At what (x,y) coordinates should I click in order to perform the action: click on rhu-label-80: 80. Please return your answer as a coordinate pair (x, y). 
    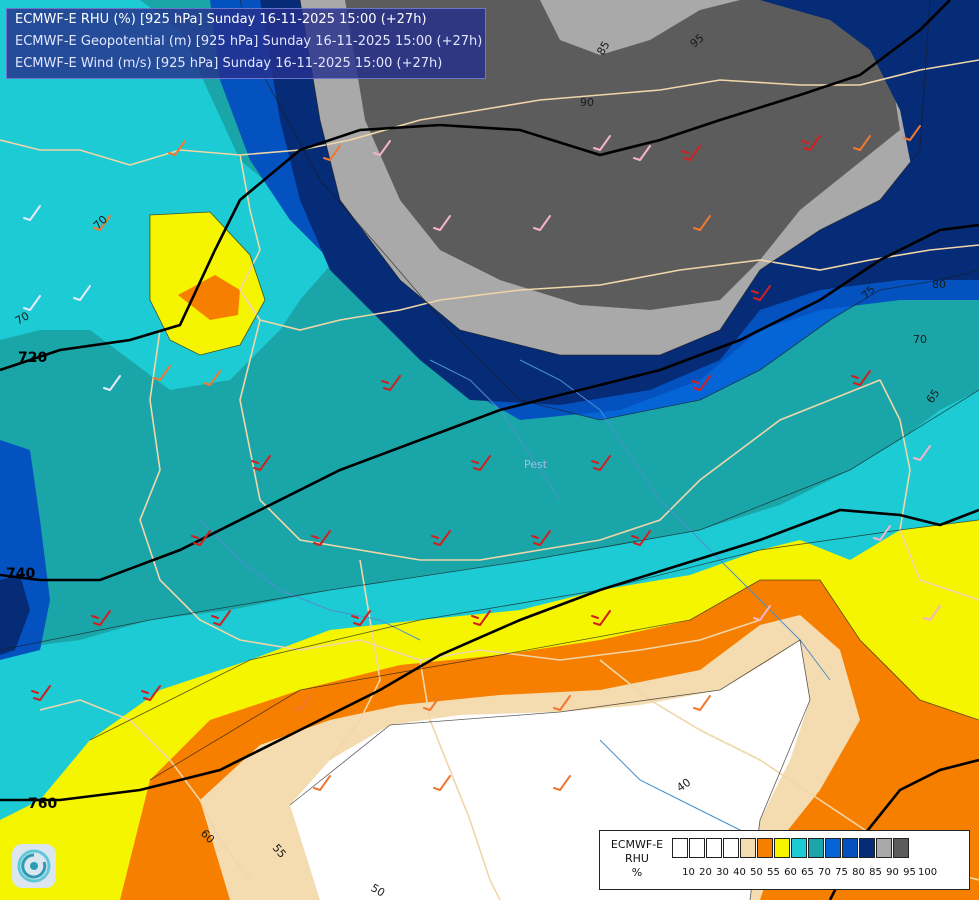
    Looking at the image, I should click on (939, 284).